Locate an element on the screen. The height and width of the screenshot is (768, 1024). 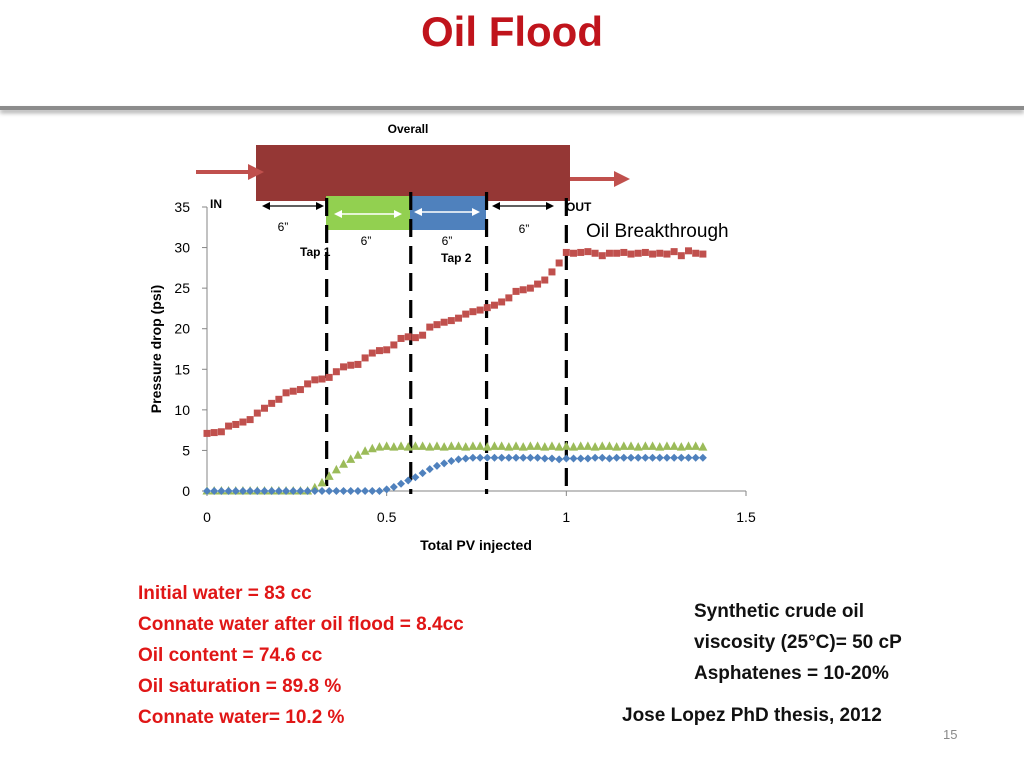
inlet-span-right-head is located at coordinates (320, 206).